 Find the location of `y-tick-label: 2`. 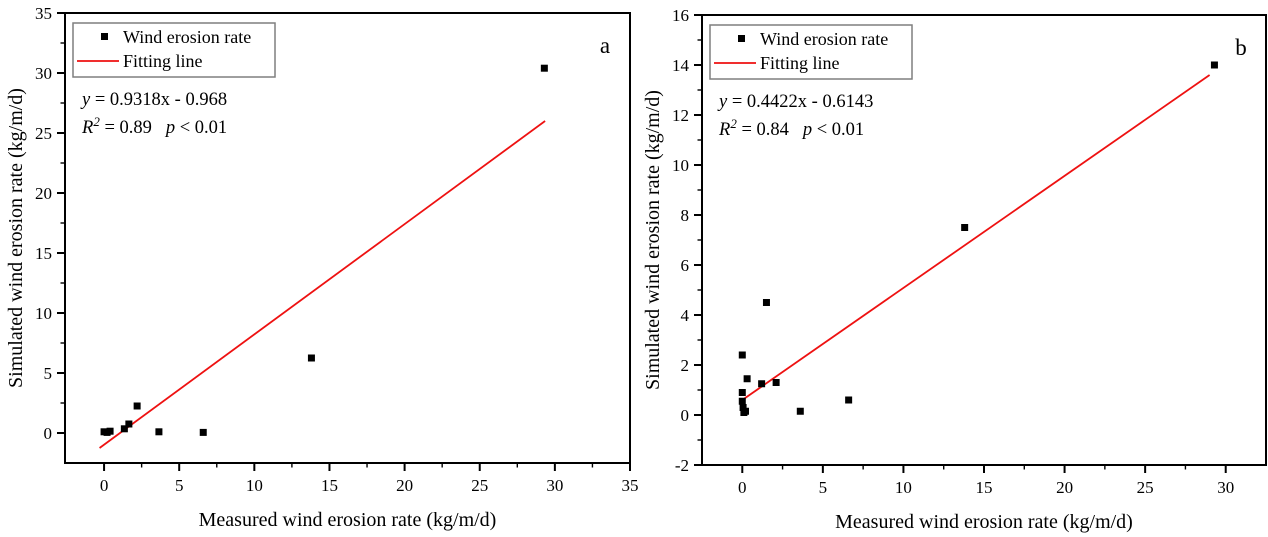

y-tick-label: 2 is located at coordinates (685, 365).